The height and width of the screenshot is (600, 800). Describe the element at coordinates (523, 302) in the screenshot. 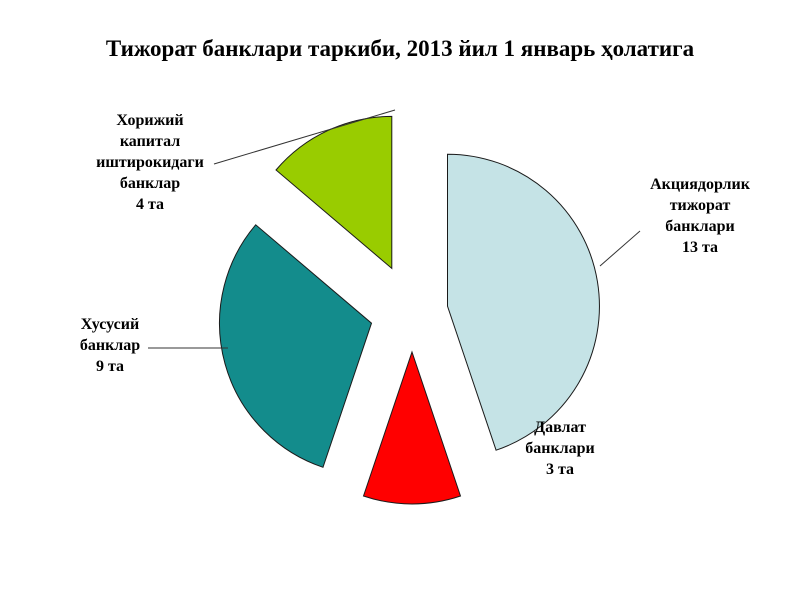

I see `slice-joint-stock-banks` at that location.